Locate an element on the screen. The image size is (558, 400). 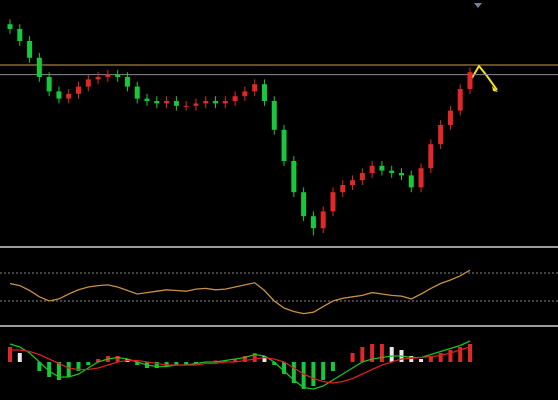
arrow-head is located at coordinates (495, 89).